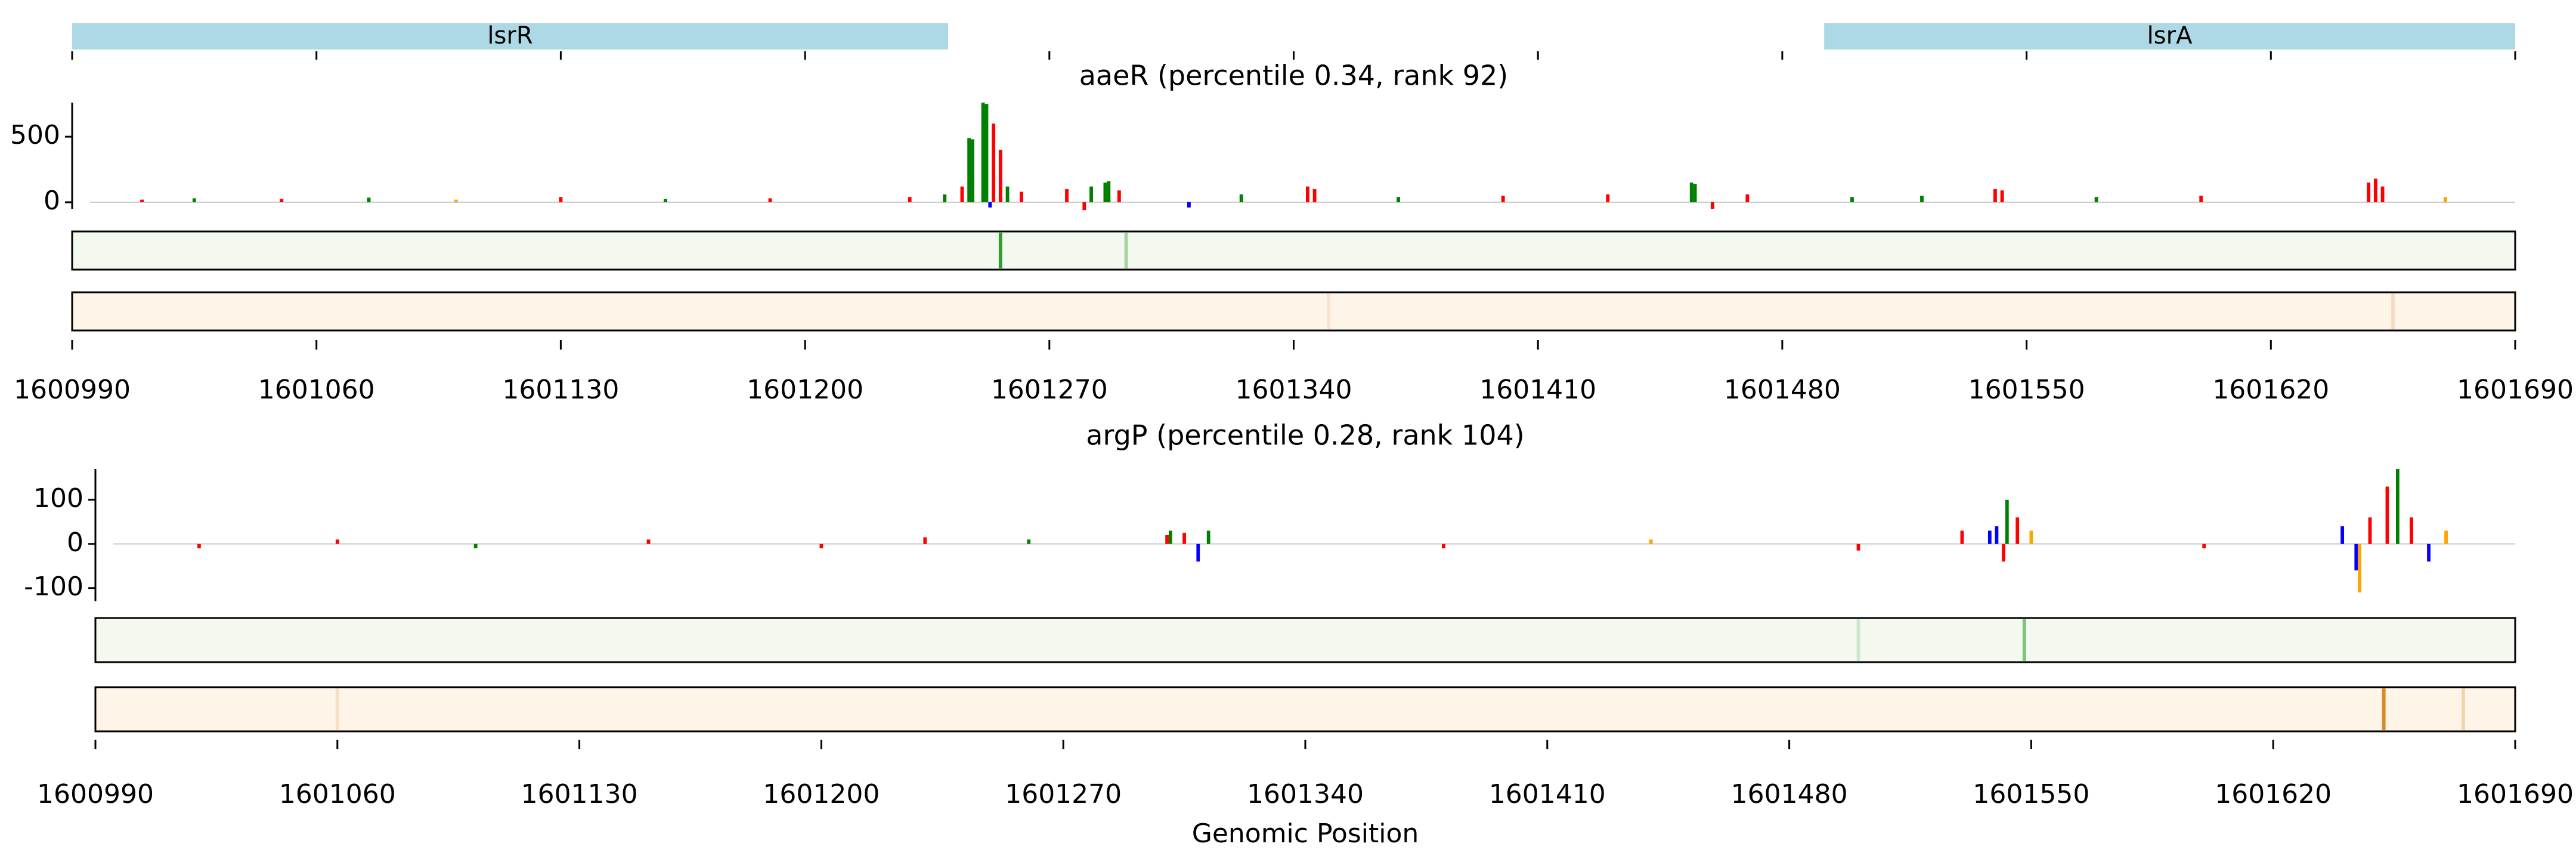 Image resolution: width=2576 pixels, height=859 pixels. What do you see at coordinates (1294, 76) in the screenshot?
I see `panel-title: aaeR (percentile 0.34, rank 92)` at bounding box center [1294, 76].